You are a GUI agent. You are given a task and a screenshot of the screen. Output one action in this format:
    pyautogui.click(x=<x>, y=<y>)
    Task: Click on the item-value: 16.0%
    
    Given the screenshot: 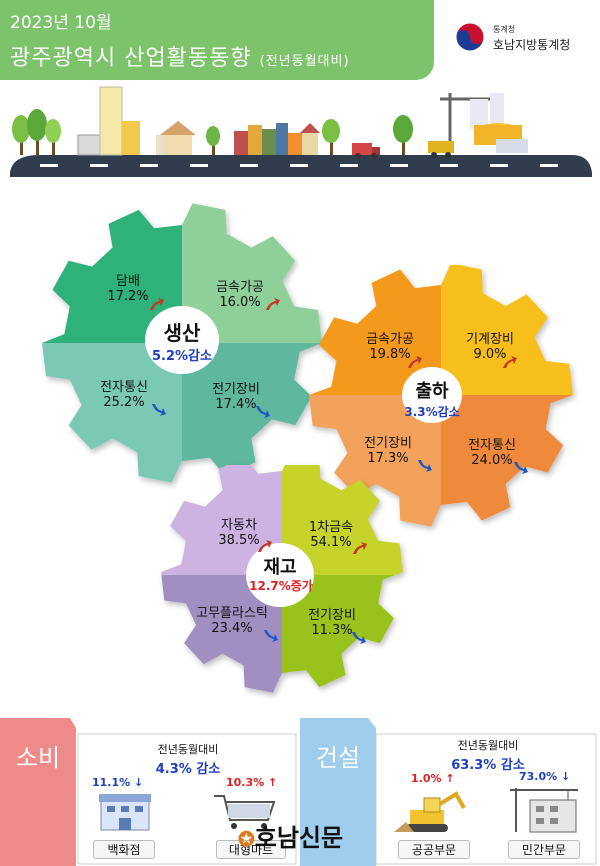 What is the action you would take?
    pyautogui.click(x=240, y=302)
    